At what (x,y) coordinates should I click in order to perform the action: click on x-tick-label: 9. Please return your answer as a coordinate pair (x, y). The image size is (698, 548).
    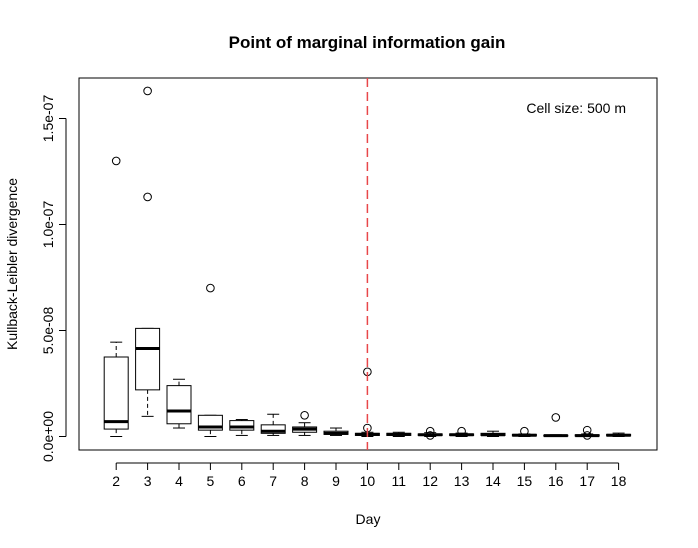
    Looking at the image, I should click on (336, 481).